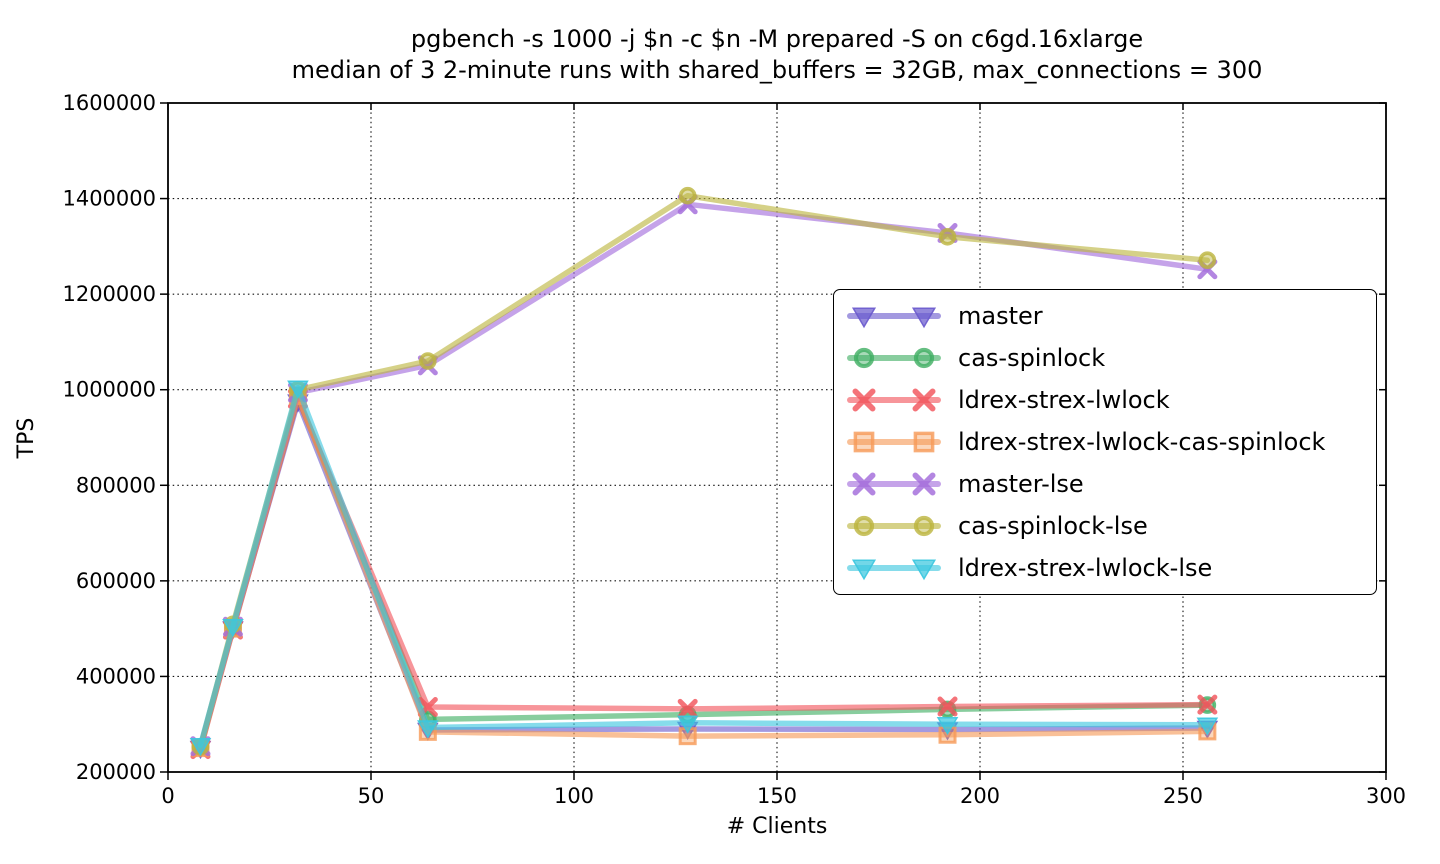 The height and width of the screenshot is (864, 1440). I want to click on svg-text: 150, so click(777, 796).